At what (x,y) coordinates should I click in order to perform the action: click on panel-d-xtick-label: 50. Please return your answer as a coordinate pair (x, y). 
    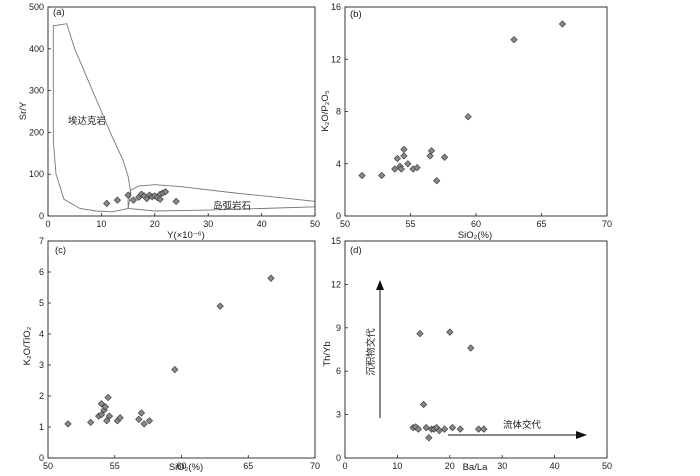
    Looking at the image, I should click on (607, 466).